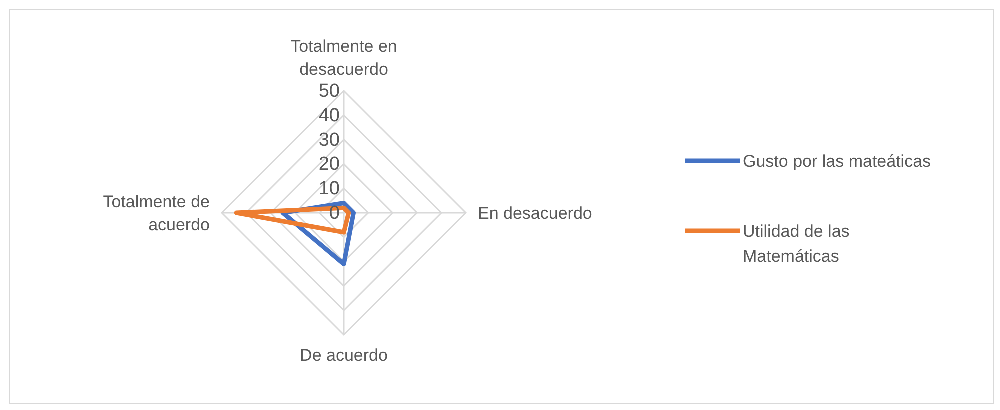  Describe the element at coordinates (329, 165) in the screenshot. I see `y-tick-label: 20` at that location.